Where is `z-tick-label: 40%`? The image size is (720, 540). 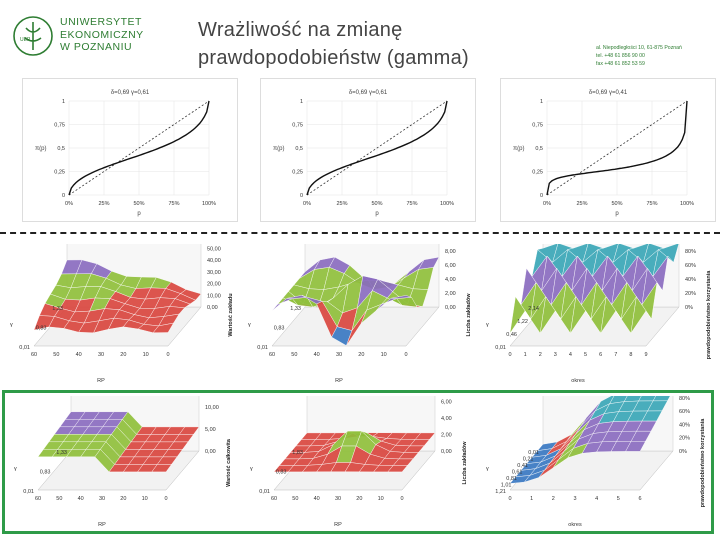
z-tick-label: 40% is located at coordinates (690, 280).